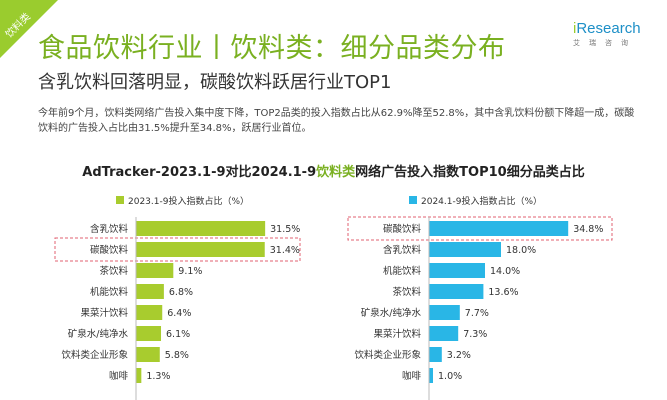 This screenshot has width=667, height=400. I want to click on value-label-2023: 31.5%, so click(285, 229).